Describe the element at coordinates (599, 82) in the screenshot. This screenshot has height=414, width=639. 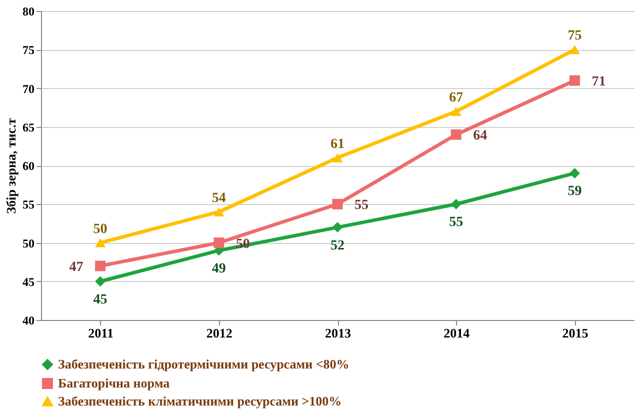
I see `data-label: 71` at that location.